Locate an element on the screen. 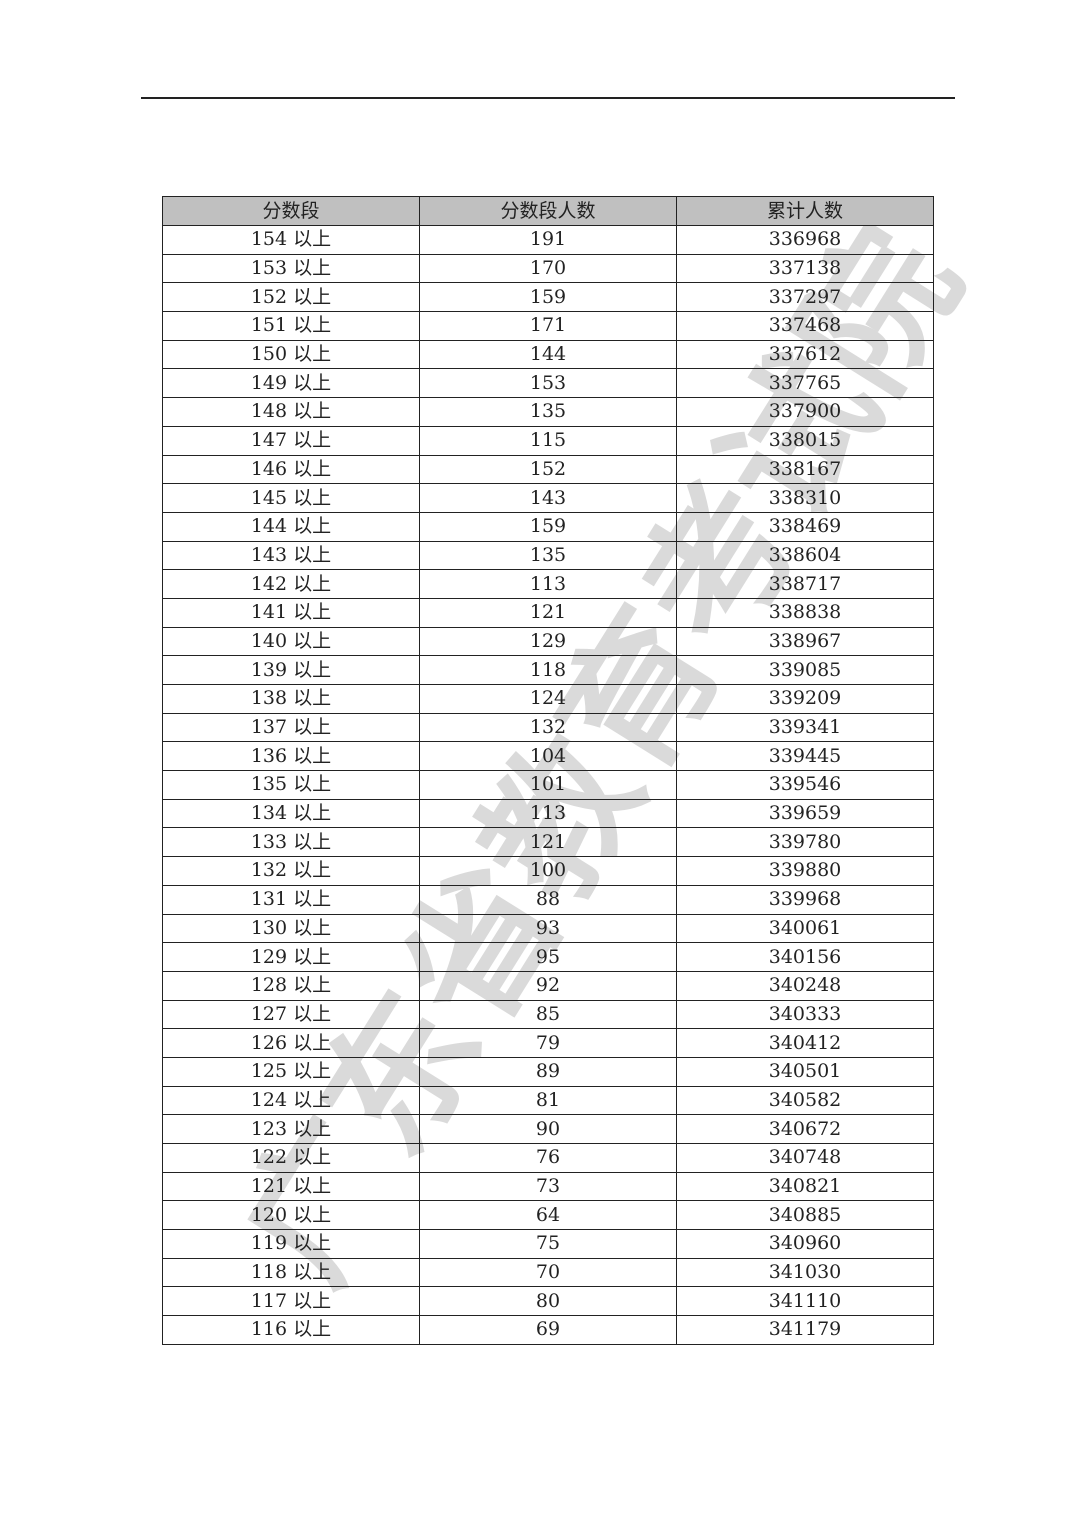  table-row: 137 以上 132 339341 is located at coordinates (548, 727).